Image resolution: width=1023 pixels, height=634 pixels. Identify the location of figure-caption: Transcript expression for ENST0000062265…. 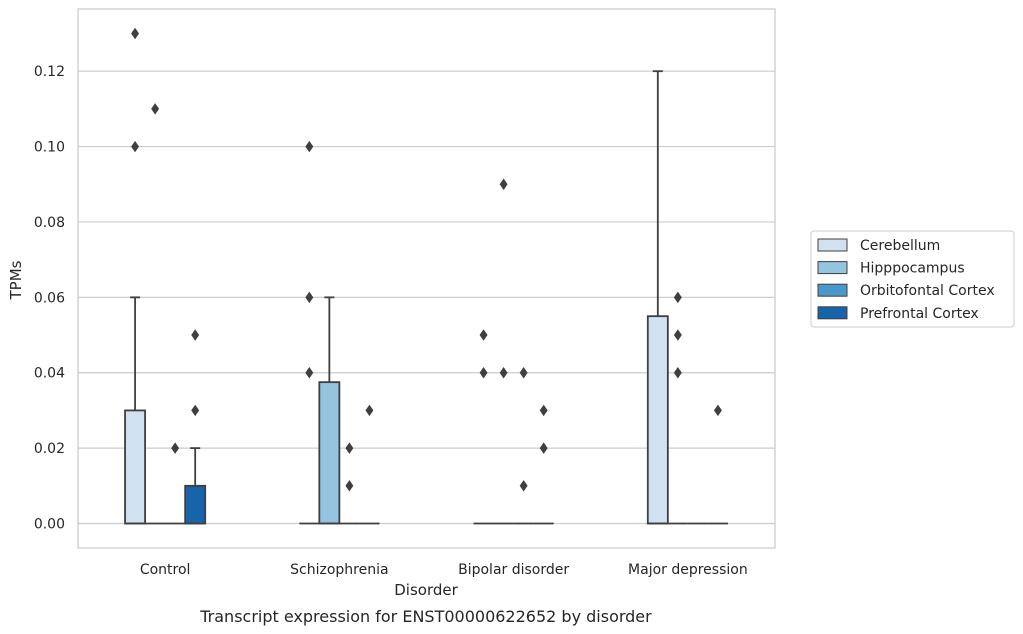
(425, 616).